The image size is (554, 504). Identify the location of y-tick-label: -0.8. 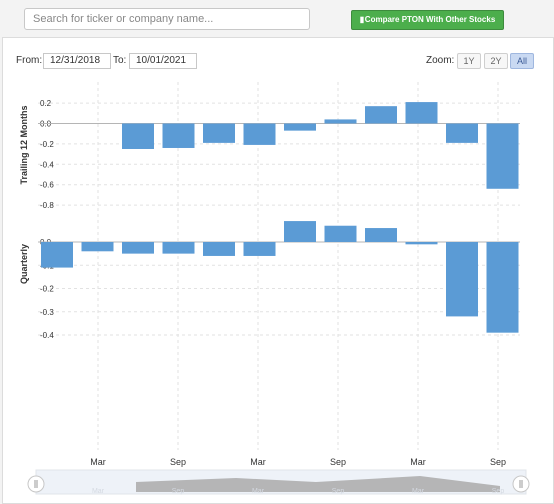
(47, 205).